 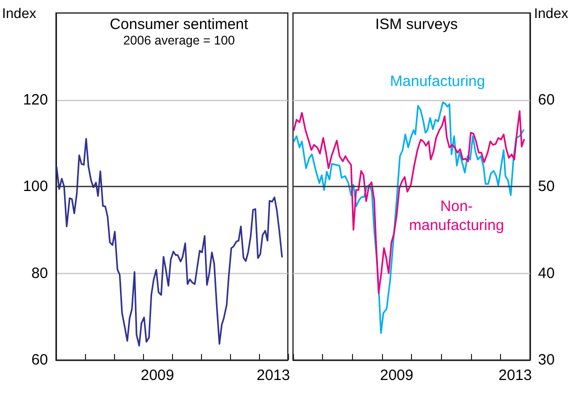 I want to click on series-label: Non-manufacturing, so click(x=456, y=216).